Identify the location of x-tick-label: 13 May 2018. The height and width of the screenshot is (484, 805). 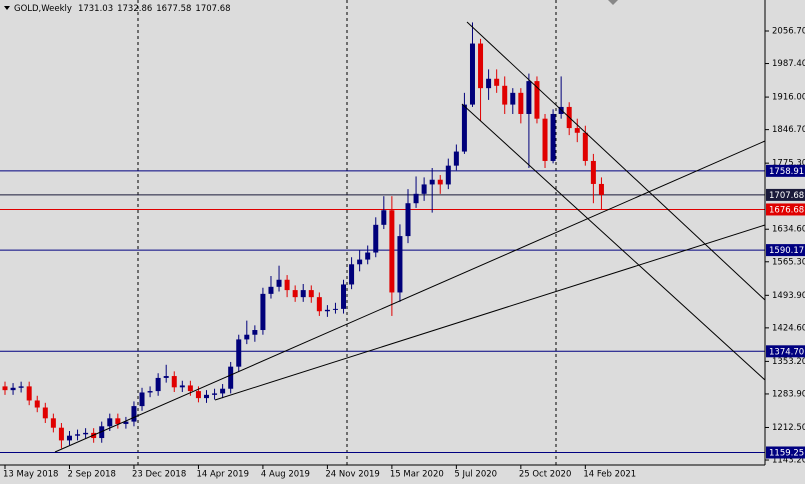
(30, 475).